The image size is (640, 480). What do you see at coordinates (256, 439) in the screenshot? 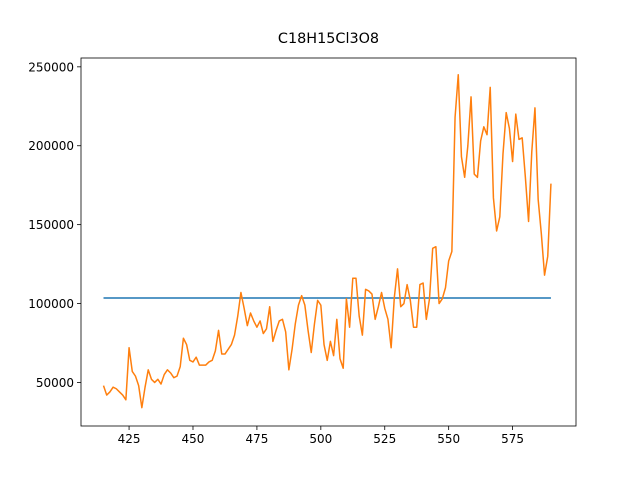
I see `x-tick-label: 475` at bounding box center [256, 439].